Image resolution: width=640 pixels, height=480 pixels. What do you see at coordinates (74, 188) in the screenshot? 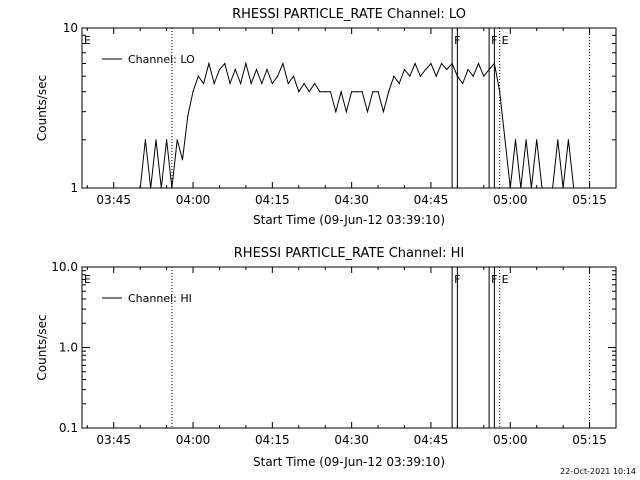
I see `y-tick-label: 1` at bounding box center [74, 188].